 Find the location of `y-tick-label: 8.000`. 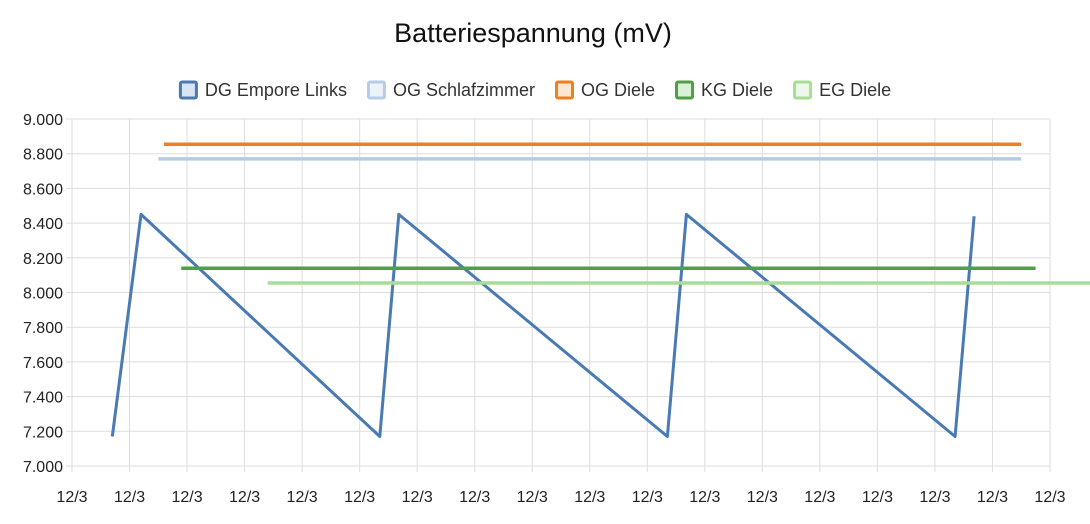

y-tick-label: 8.000 is located at coordinates (43, 294).